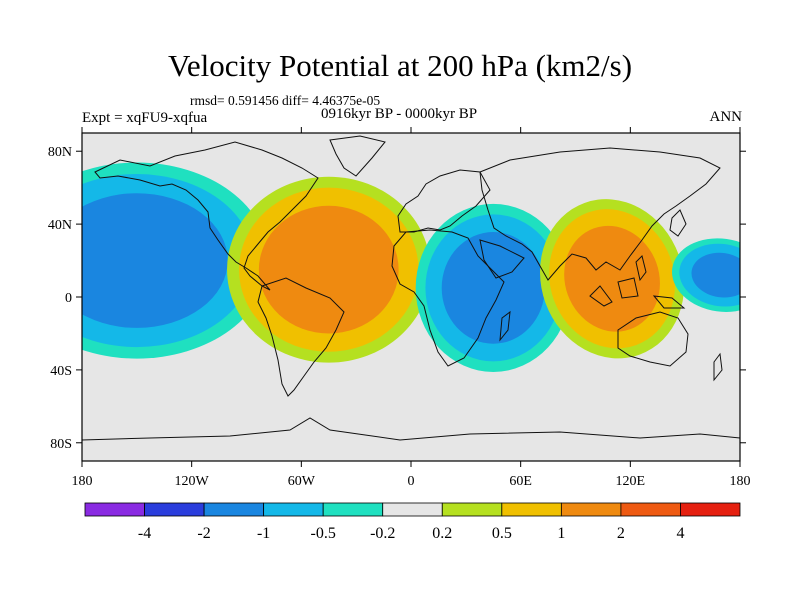  What do you see at coordinates (400, 65) in the screenshot?
I see `chart-title: Velocity Potential at 200 hPa (km2/s)` at bounding box center [400, 65].